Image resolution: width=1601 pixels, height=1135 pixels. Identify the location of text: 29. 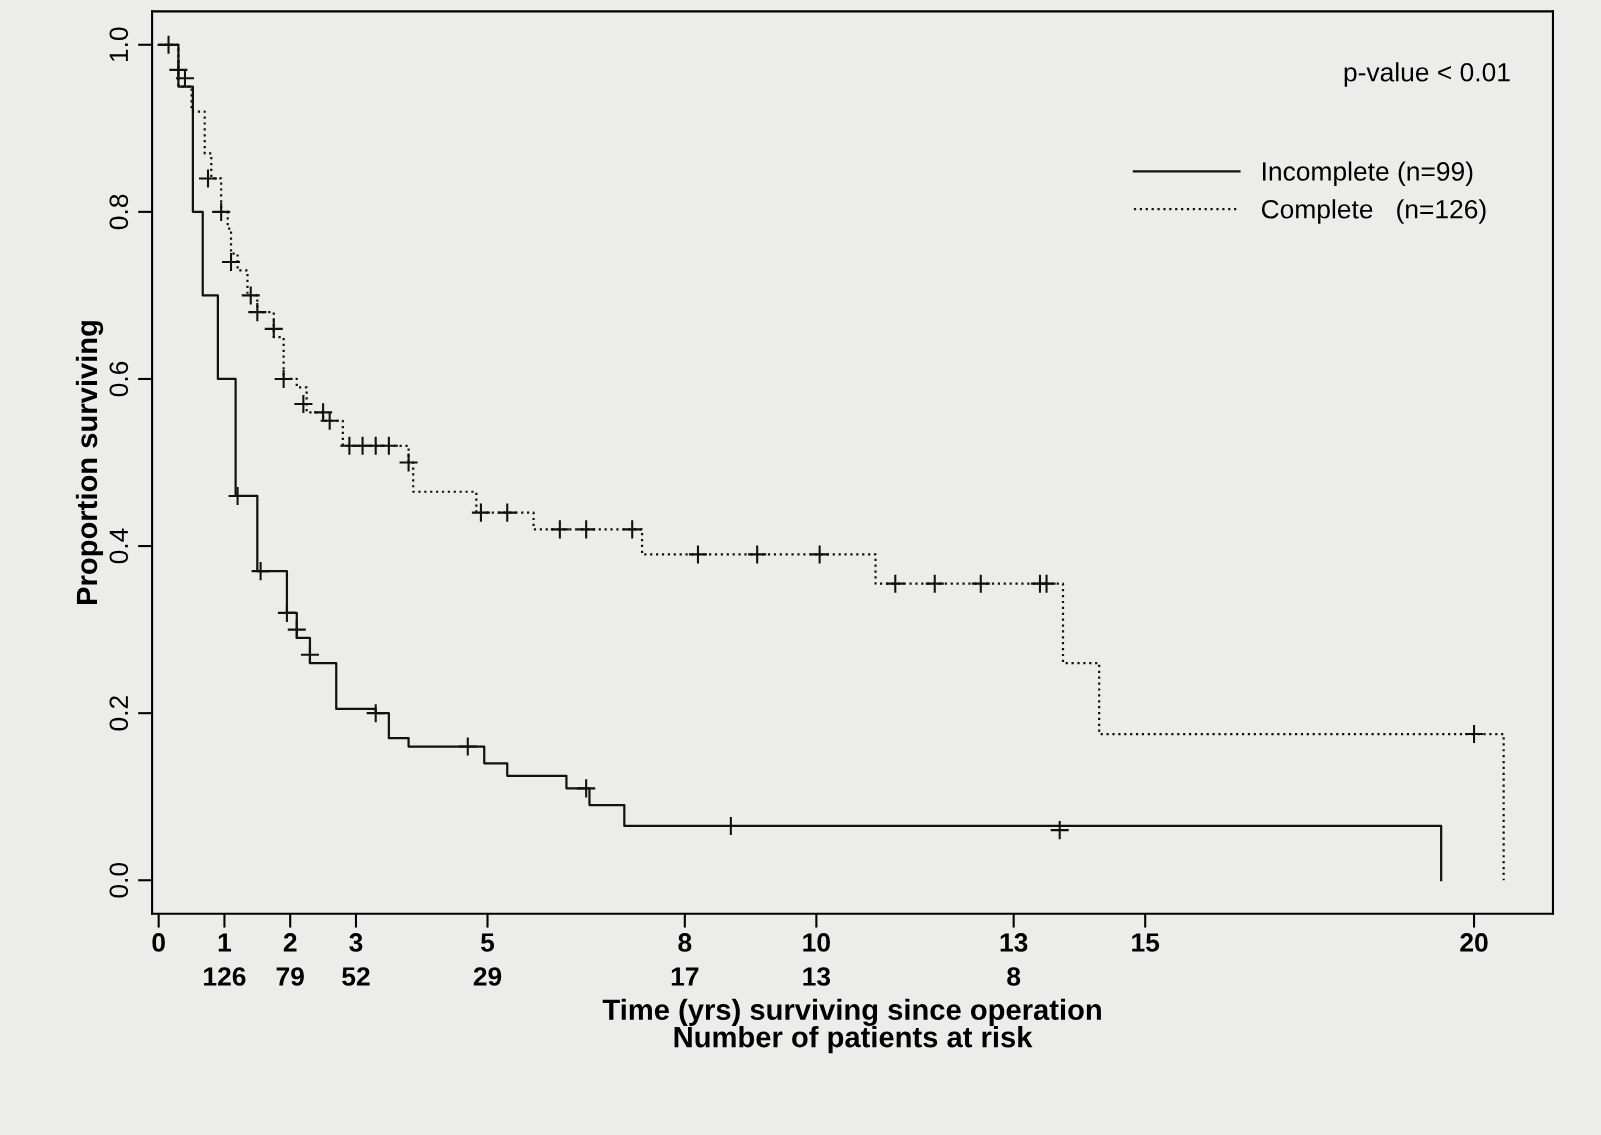
(487, 976).